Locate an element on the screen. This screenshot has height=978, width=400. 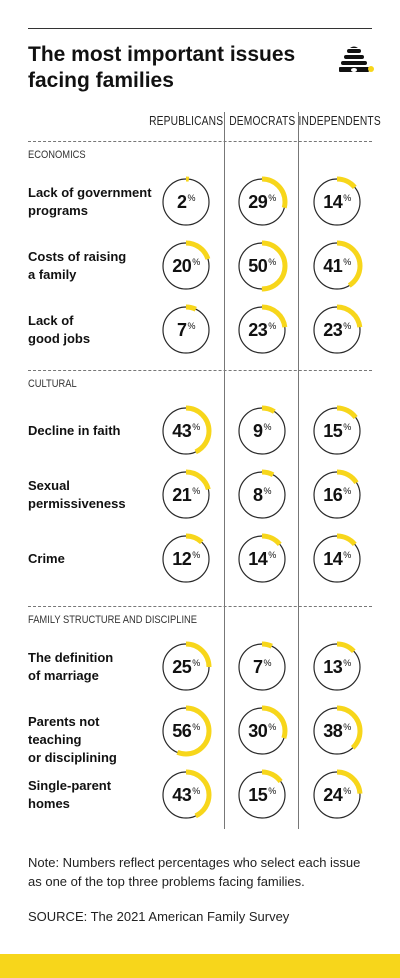
row-label: Lack of government programs is located at coordinates (90, 202).